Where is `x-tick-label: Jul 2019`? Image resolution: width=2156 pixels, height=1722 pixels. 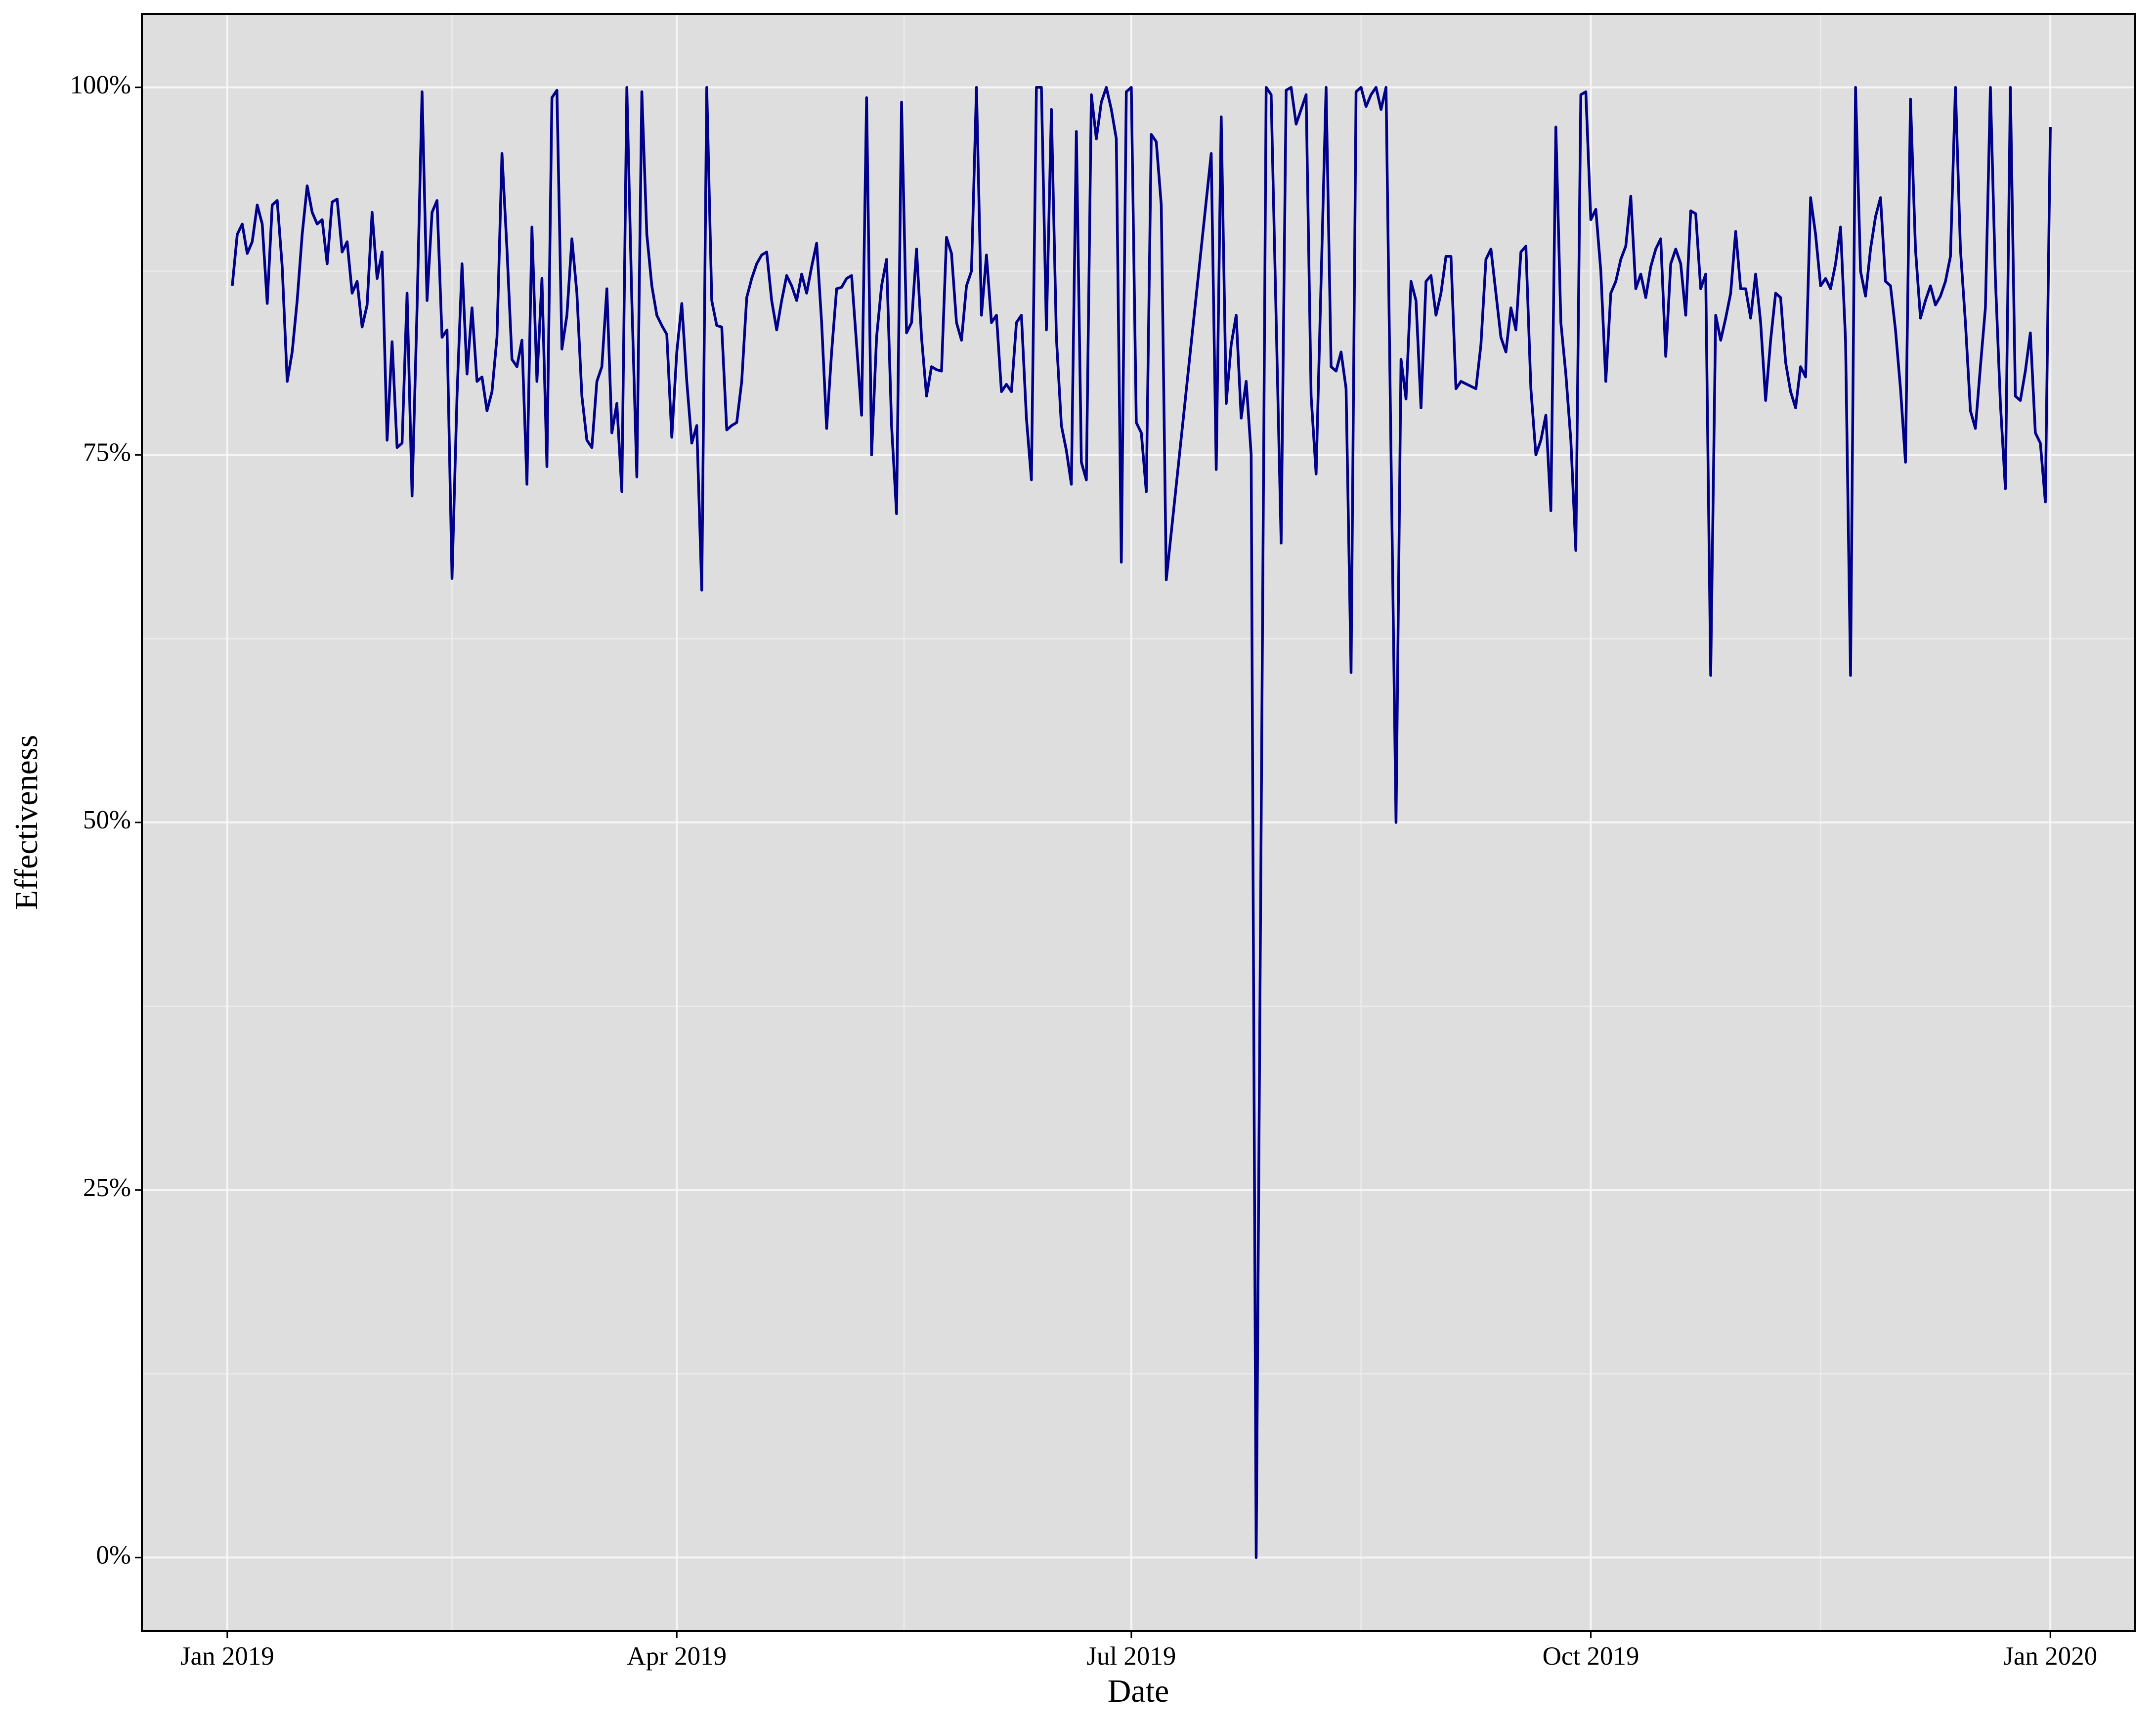
x-tick-label: Jul 2019 is located at coordinates (1131, 1656).